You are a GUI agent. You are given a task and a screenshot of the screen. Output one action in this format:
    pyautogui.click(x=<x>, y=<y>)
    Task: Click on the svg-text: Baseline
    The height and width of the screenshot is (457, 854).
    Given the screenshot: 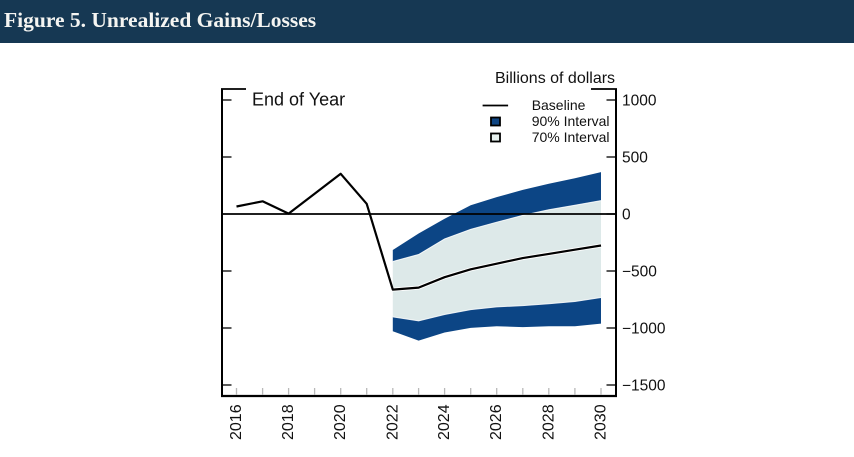 What is the action you would take?
    pyautogui.click(x=559, y=105)
    